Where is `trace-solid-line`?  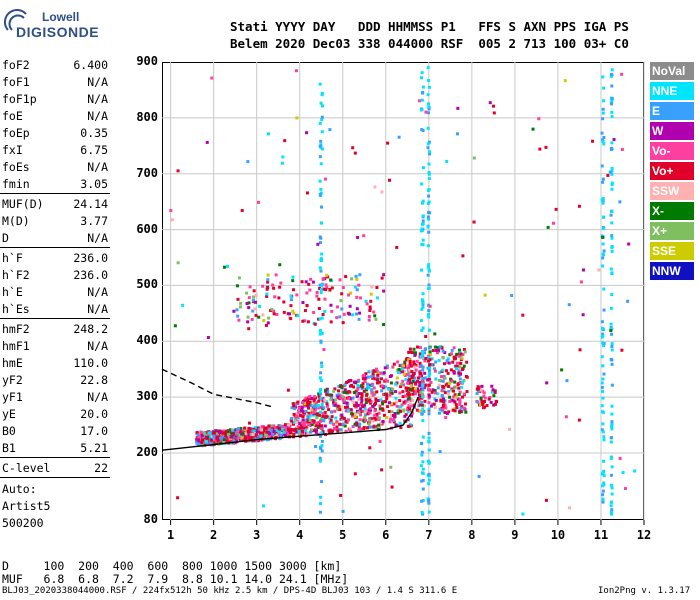
trace-solid-line is located at coordinates (290, 423).